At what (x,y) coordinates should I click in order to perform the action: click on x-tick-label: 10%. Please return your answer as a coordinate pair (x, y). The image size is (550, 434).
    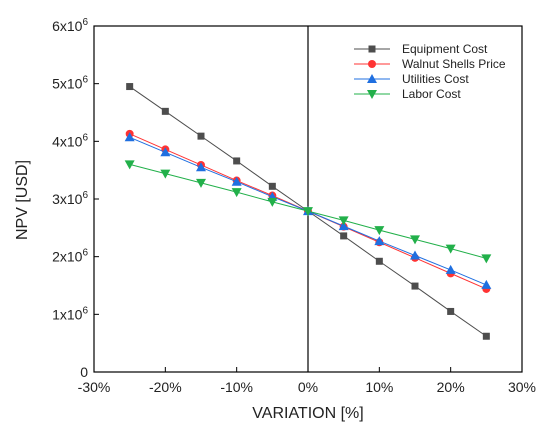
    Looking at the image, I should click on (379, 387).